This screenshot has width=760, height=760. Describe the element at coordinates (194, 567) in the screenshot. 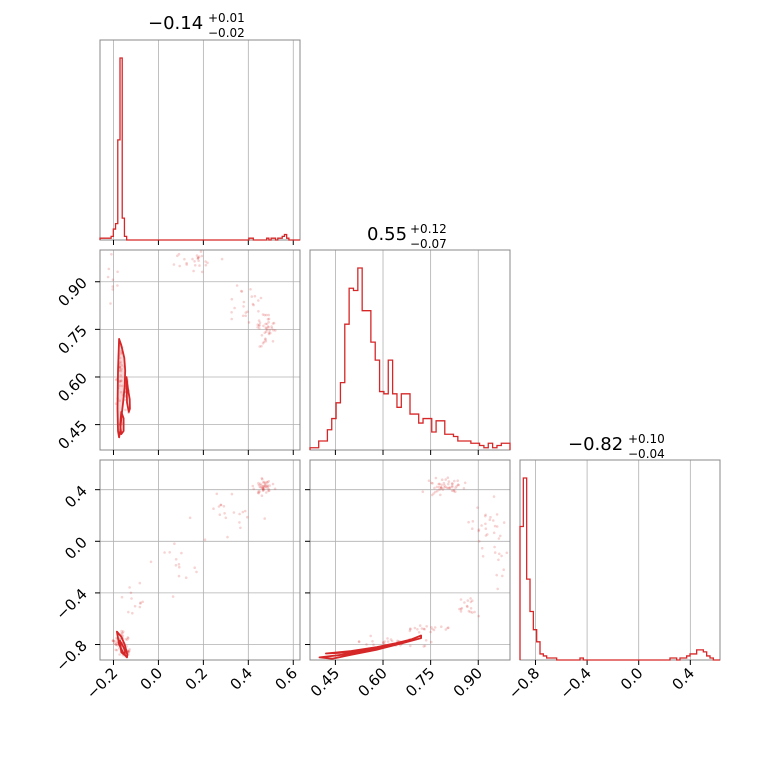

I see `scatter-points-p2-vs-p0` at that location.